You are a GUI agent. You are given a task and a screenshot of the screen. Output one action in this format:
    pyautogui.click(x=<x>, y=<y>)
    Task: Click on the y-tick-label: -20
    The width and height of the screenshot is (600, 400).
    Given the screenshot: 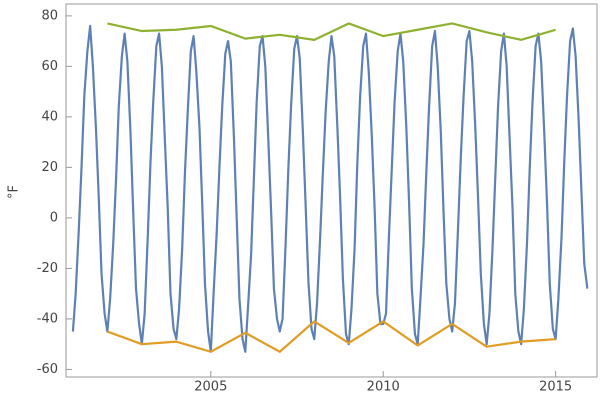 What is the action you would take?
    pyautogui.click(x=47, y=268)
    